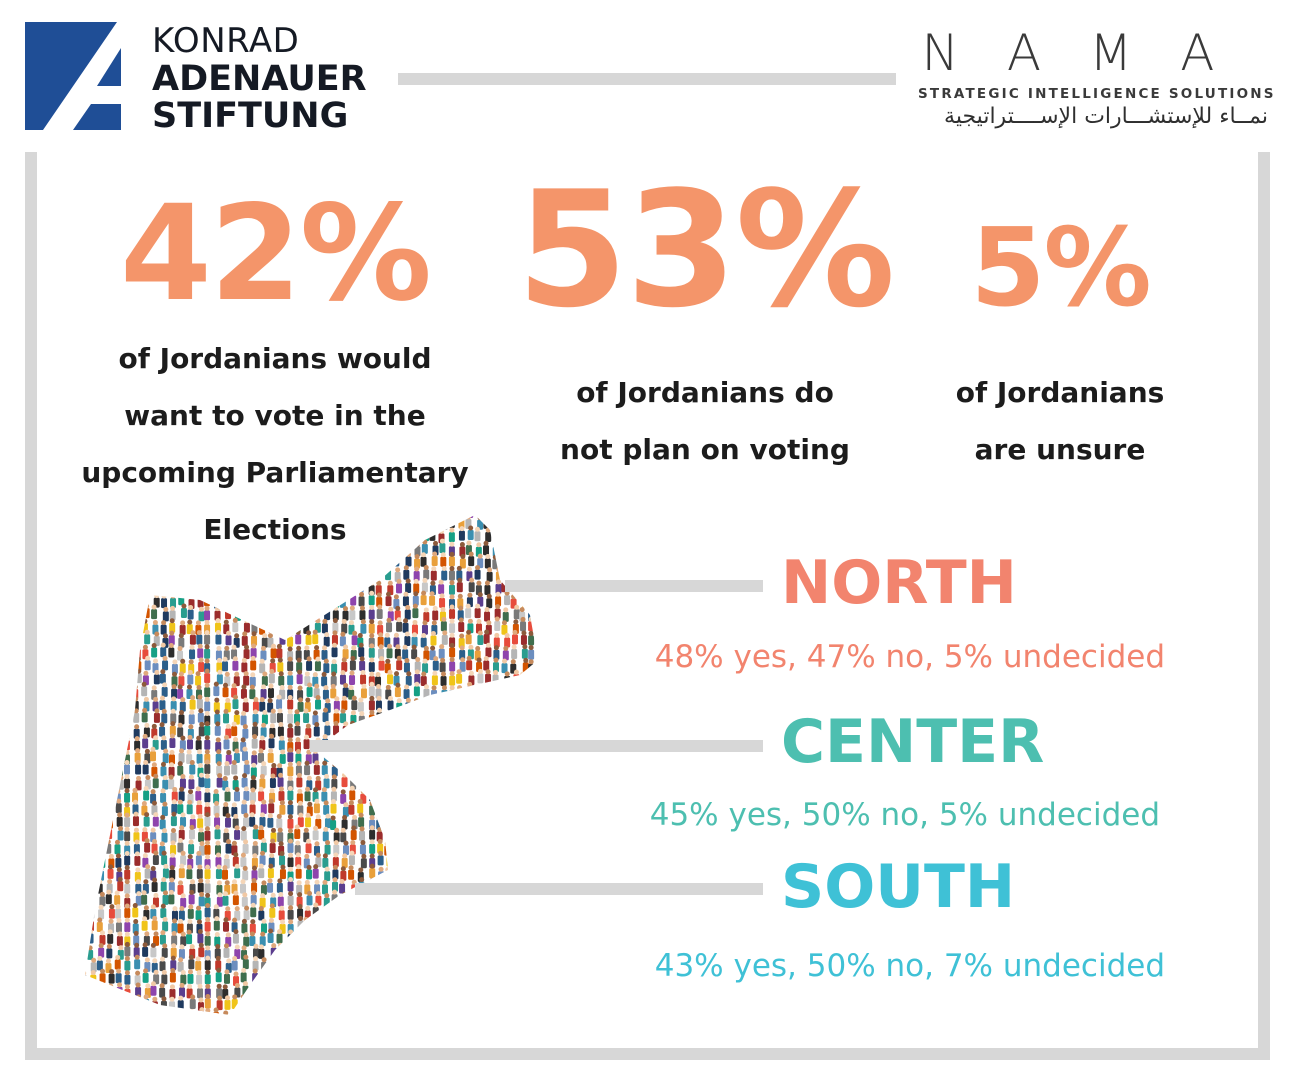 The image size is (1289, 1080). What do you see at coordinates (1060, 268) in the screenshot?
I see `stat-unsure-percent: 5%` at bounding box center [1060, 268].